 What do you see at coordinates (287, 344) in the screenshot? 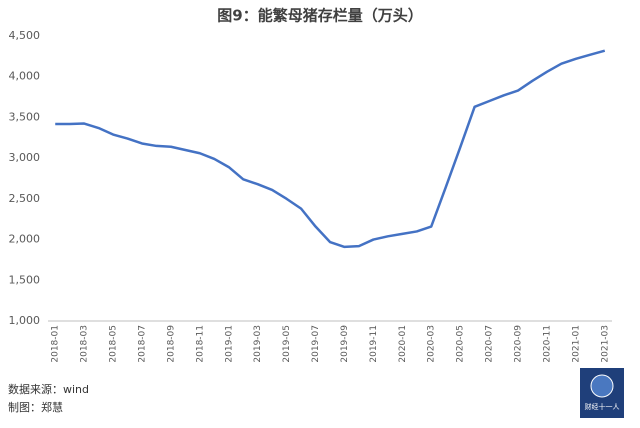
I see `x-tick-label: 2019-05` at bounding box center [287, 344].